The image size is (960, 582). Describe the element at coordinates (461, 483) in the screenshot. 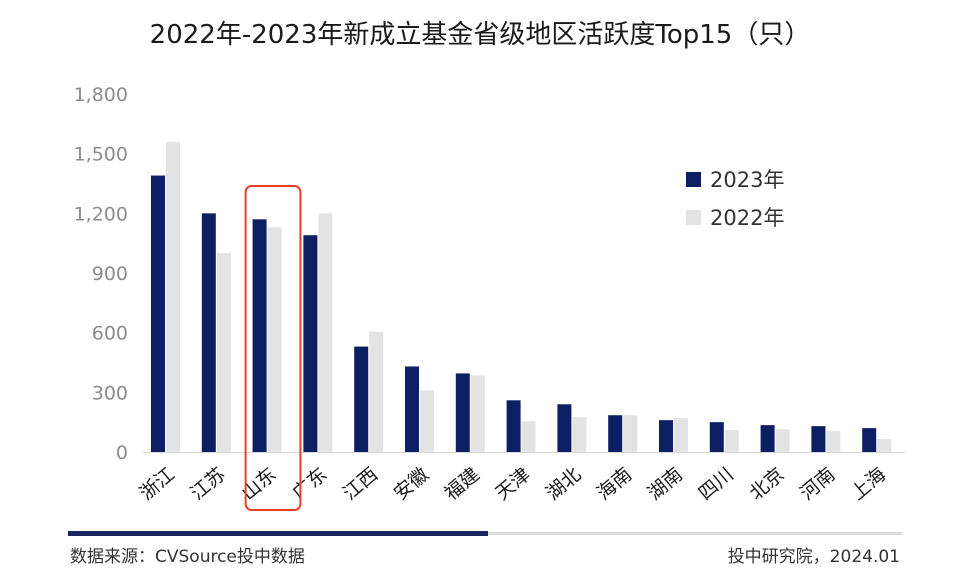

I see `x-category-label: 福建` at that location.